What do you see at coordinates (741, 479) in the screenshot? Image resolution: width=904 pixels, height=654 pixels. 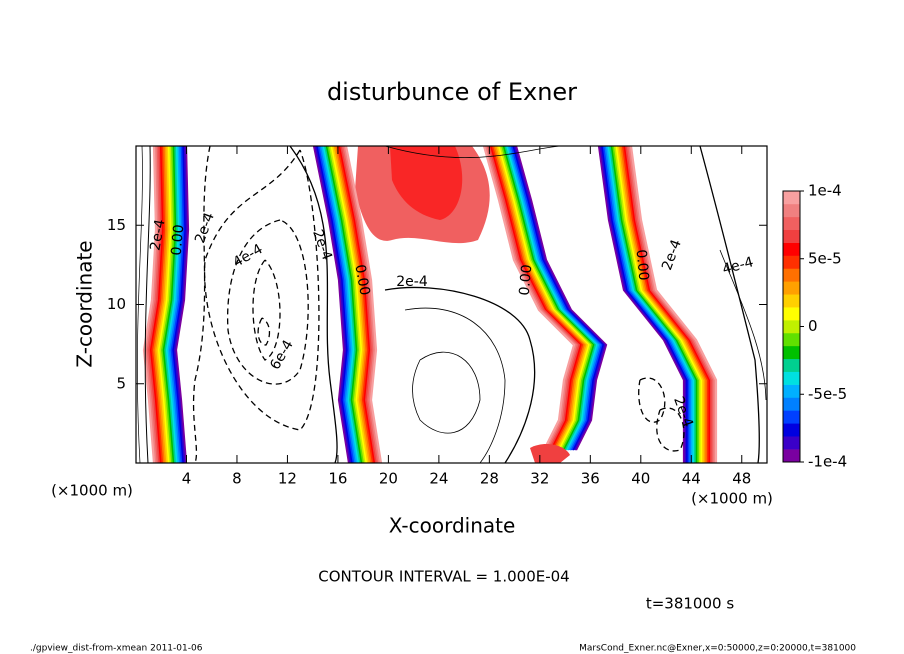 I see `x-tick-label: 48` at bounding box center [741, 479].